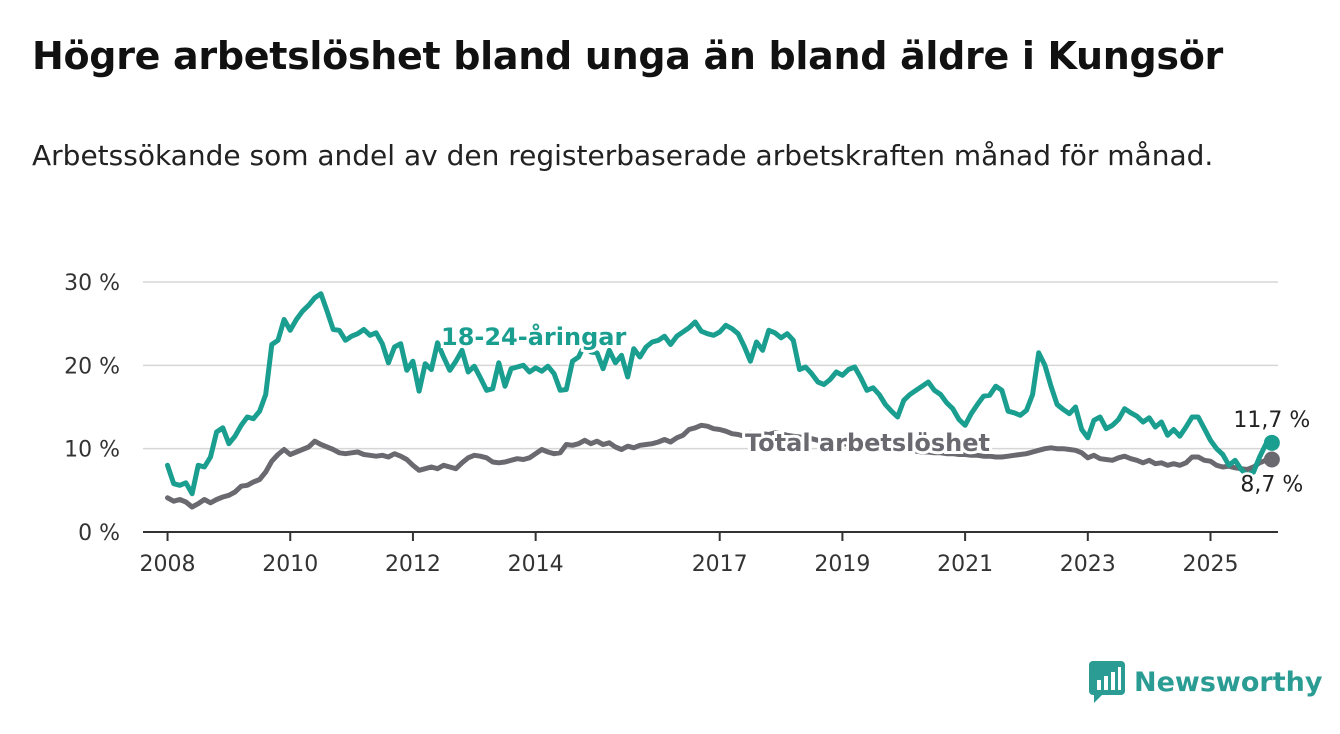 This screenshot has height=734, width=1340. What do you see at coordinates (92, 450) in the screenshot?
I see `y-tick-label: 10 %` at bounding box center [92, 450].